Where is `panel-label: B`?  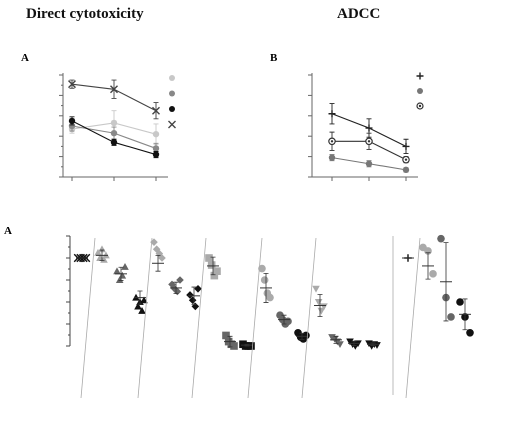 panel-label: B is located at coordinates (274, 58).